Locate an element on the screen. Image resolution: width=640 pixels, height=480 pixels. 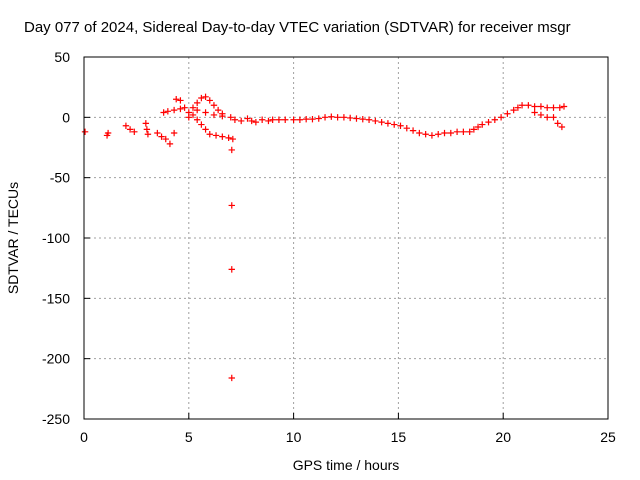
y-tick-label: 50 is located at coordinates (62, 57).